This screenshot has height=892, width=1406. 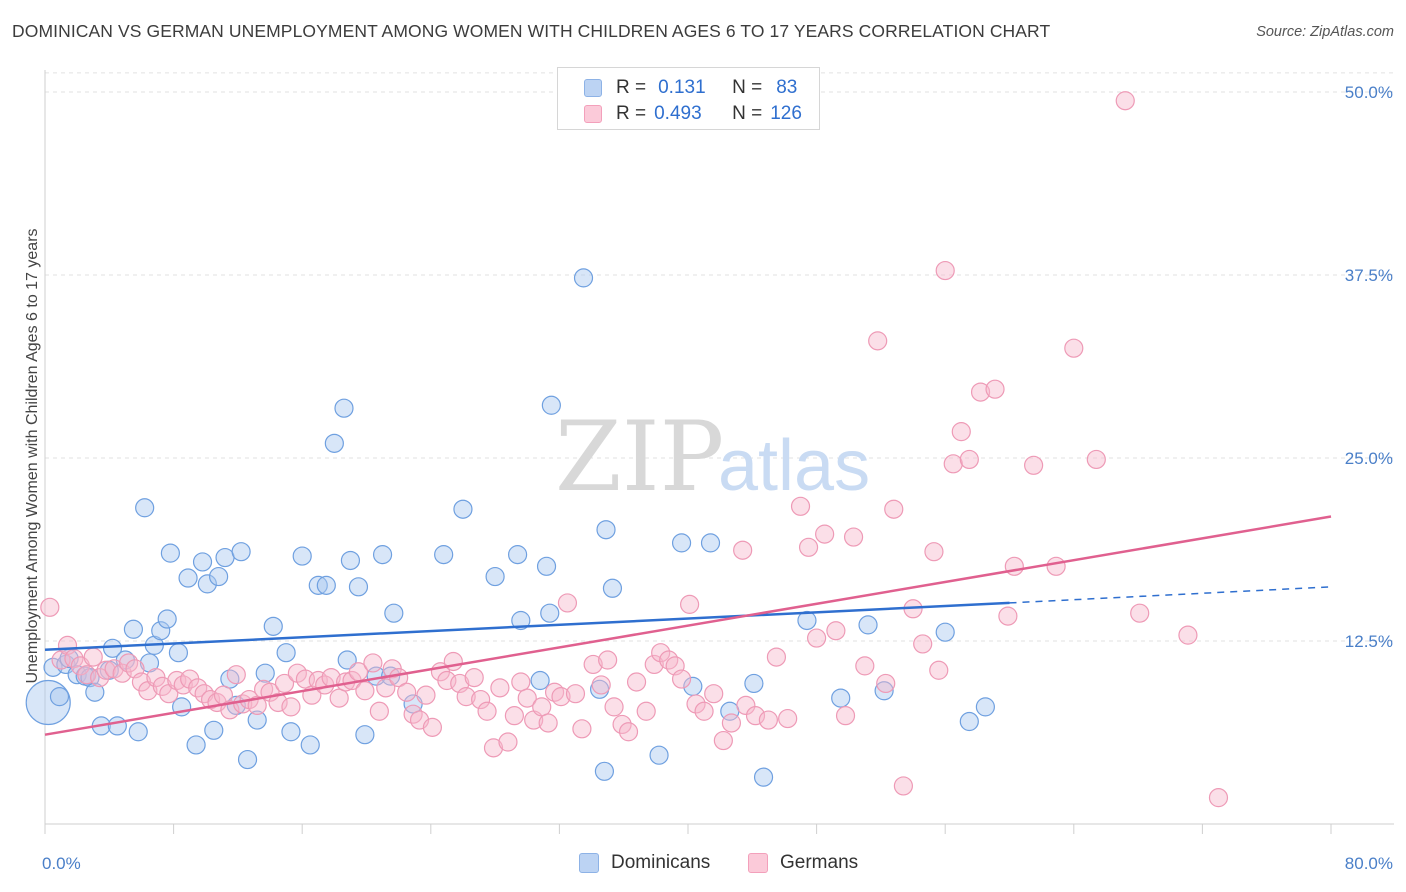 I want to click on source-label: Source: ZipAtlas.com, so click(x=1325, y=32).